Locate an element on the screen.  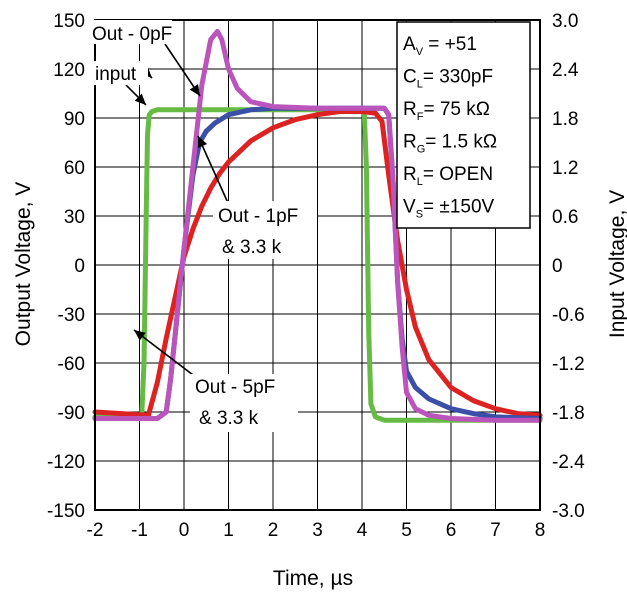
x-tick-label: 5 is located at coordinates (406, 530).